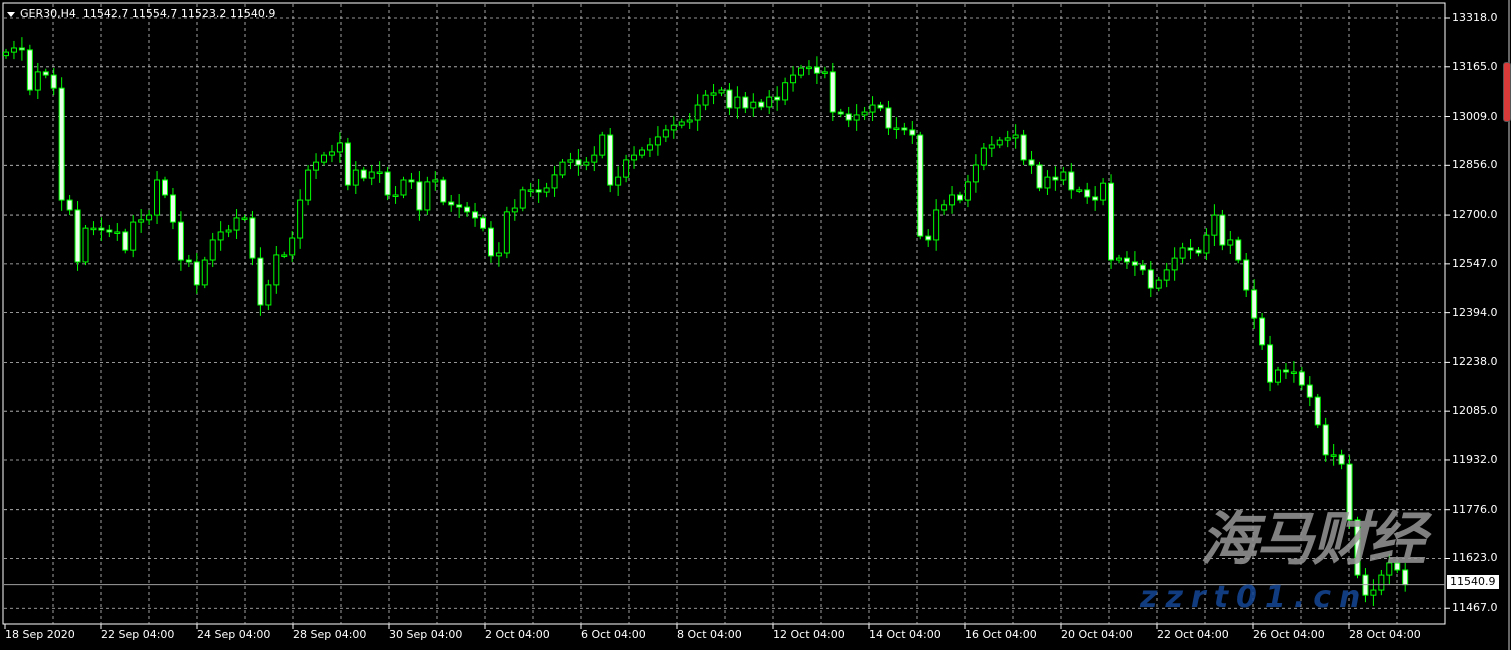 The image size is (1511, 650). I want to click on dropdown-triangle-icon, so click(11, 14).